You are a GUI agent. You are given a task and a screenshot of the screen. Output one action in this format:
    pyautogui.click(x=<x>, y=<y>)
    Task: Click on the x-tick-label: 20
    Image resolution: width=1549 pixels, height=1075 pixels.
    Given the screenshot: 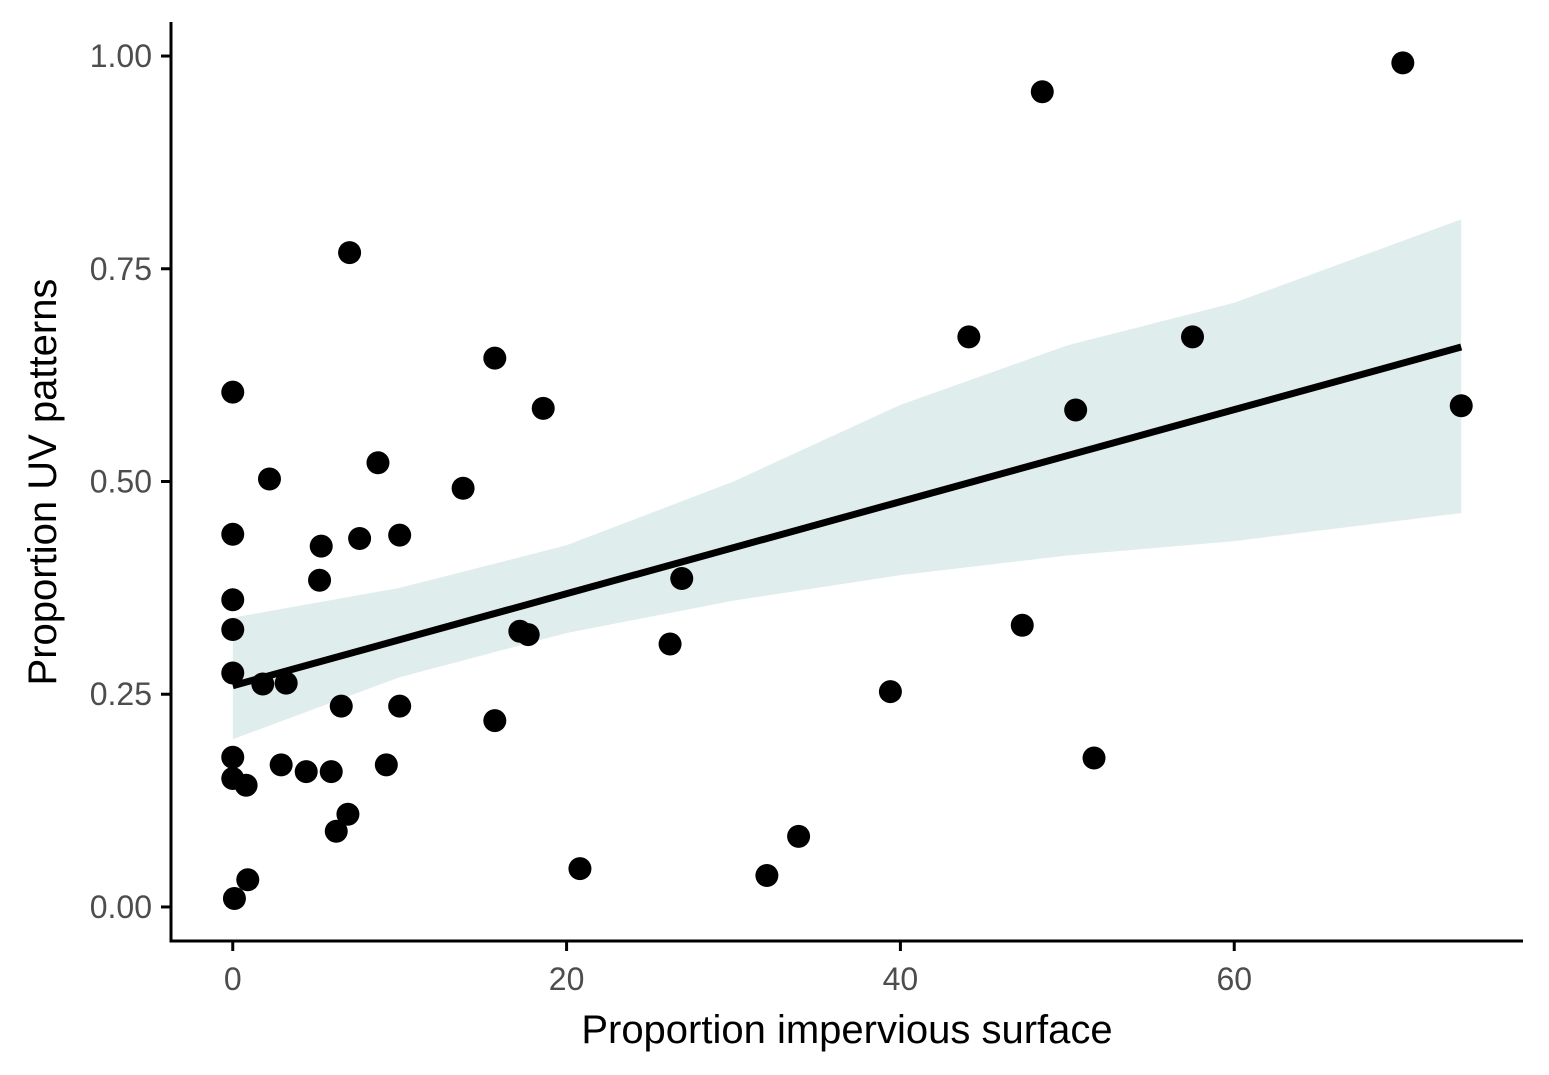 What is the action you would take?
    pyautogui.click(x=567, y=979)
    